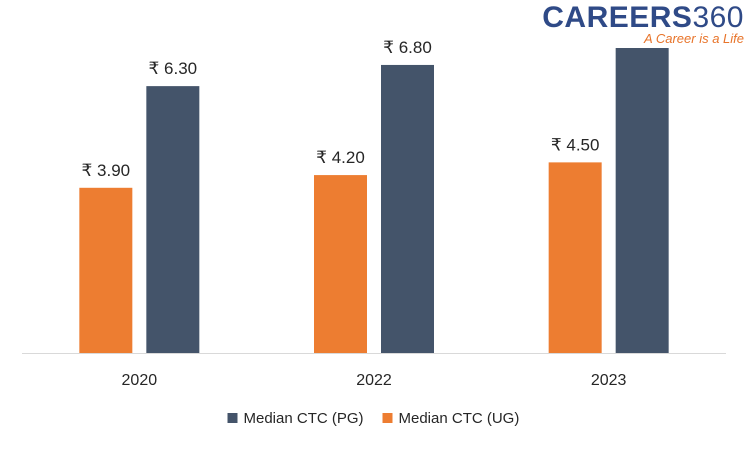  I want to click on legend-swatch-pg, so click(232, 418).